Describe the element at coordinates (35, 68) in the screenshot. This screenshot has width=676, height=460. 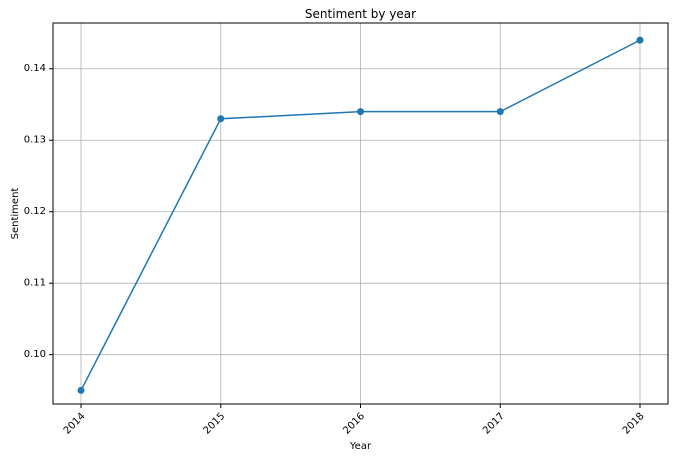
I see `y-tick-label: 0.14` at that location.